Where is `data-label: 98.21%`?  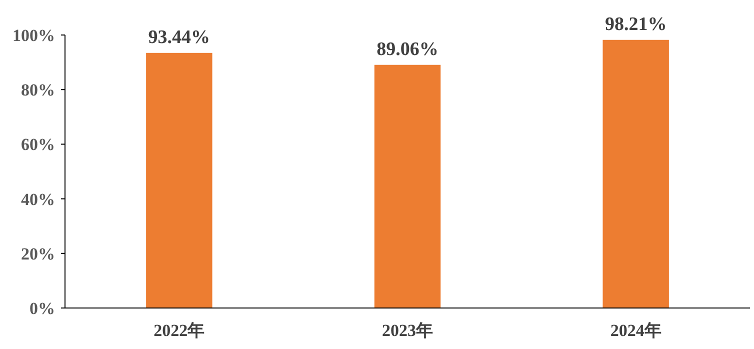
data-label: 98.21% is located at coordinates (635, 24).